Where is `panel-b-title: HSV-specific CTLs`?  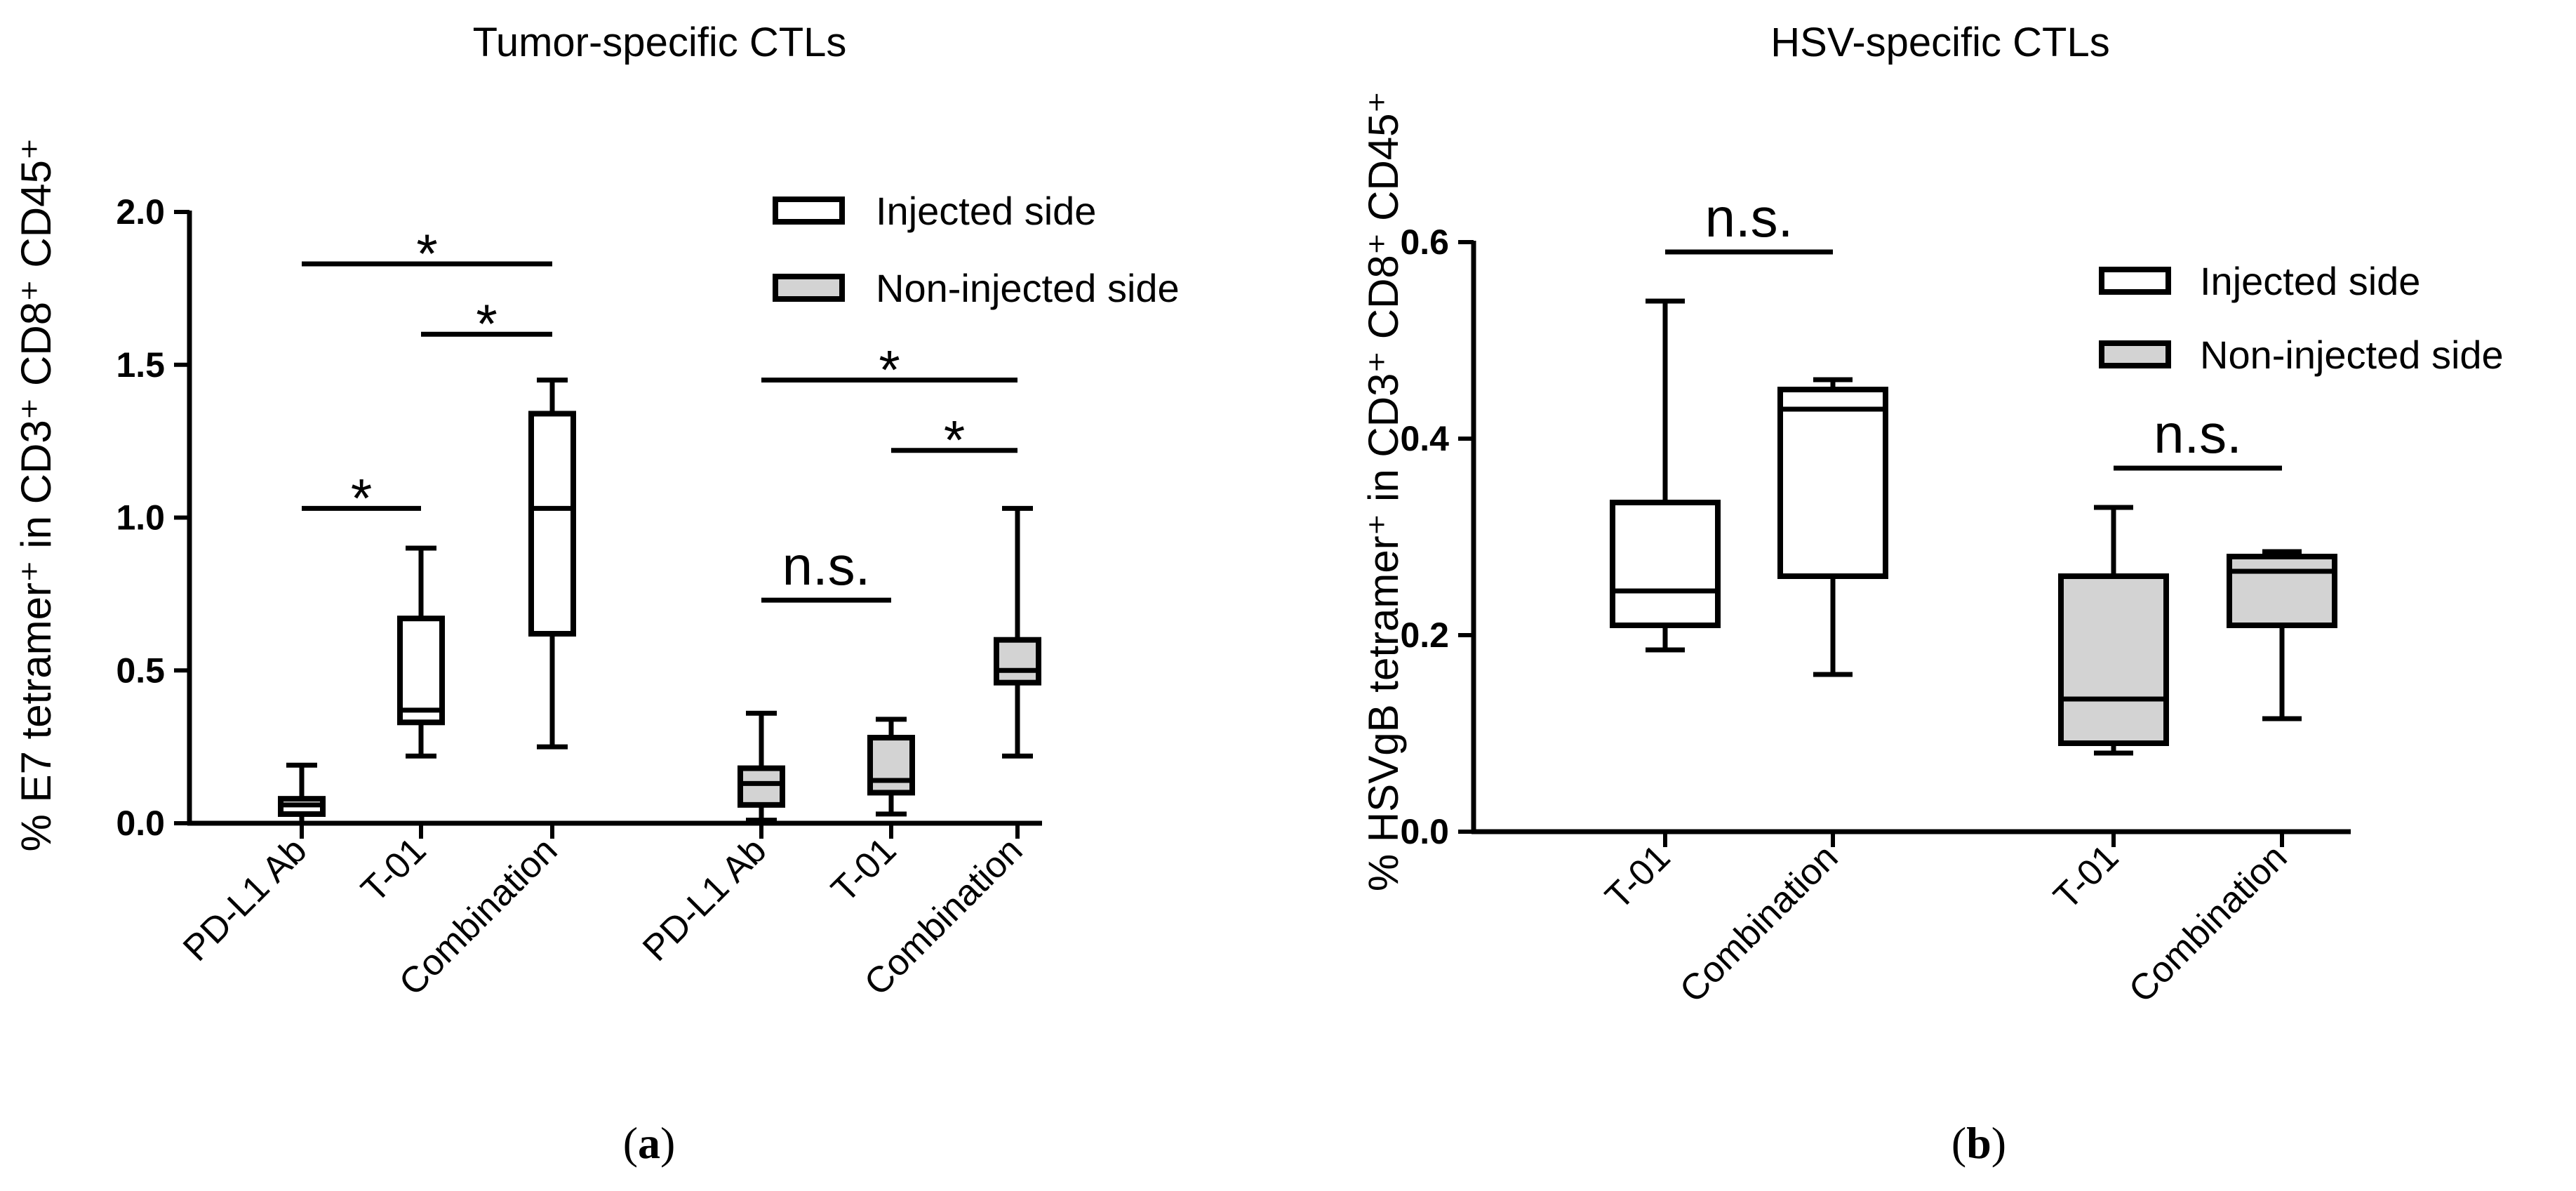
panel-b-title: HSV-specific CTLs is located at coordinates (1939, 43).